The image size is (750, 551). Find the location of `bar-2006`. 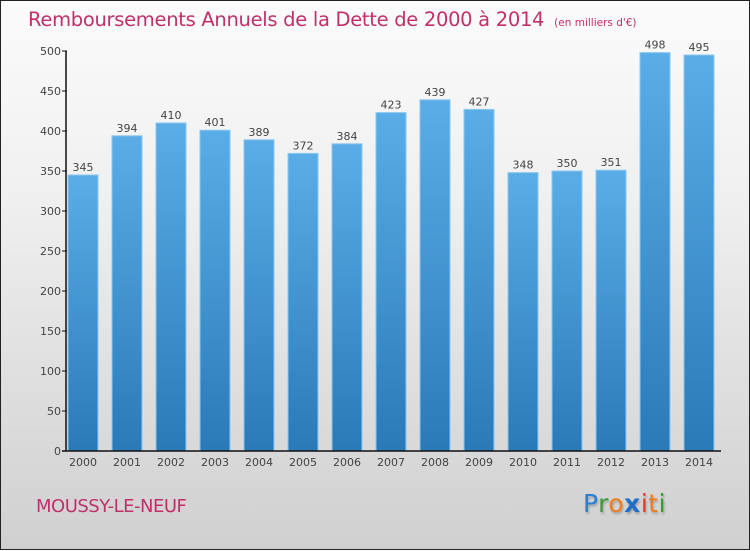

bar-2006 is located at coordinates (347, 297).